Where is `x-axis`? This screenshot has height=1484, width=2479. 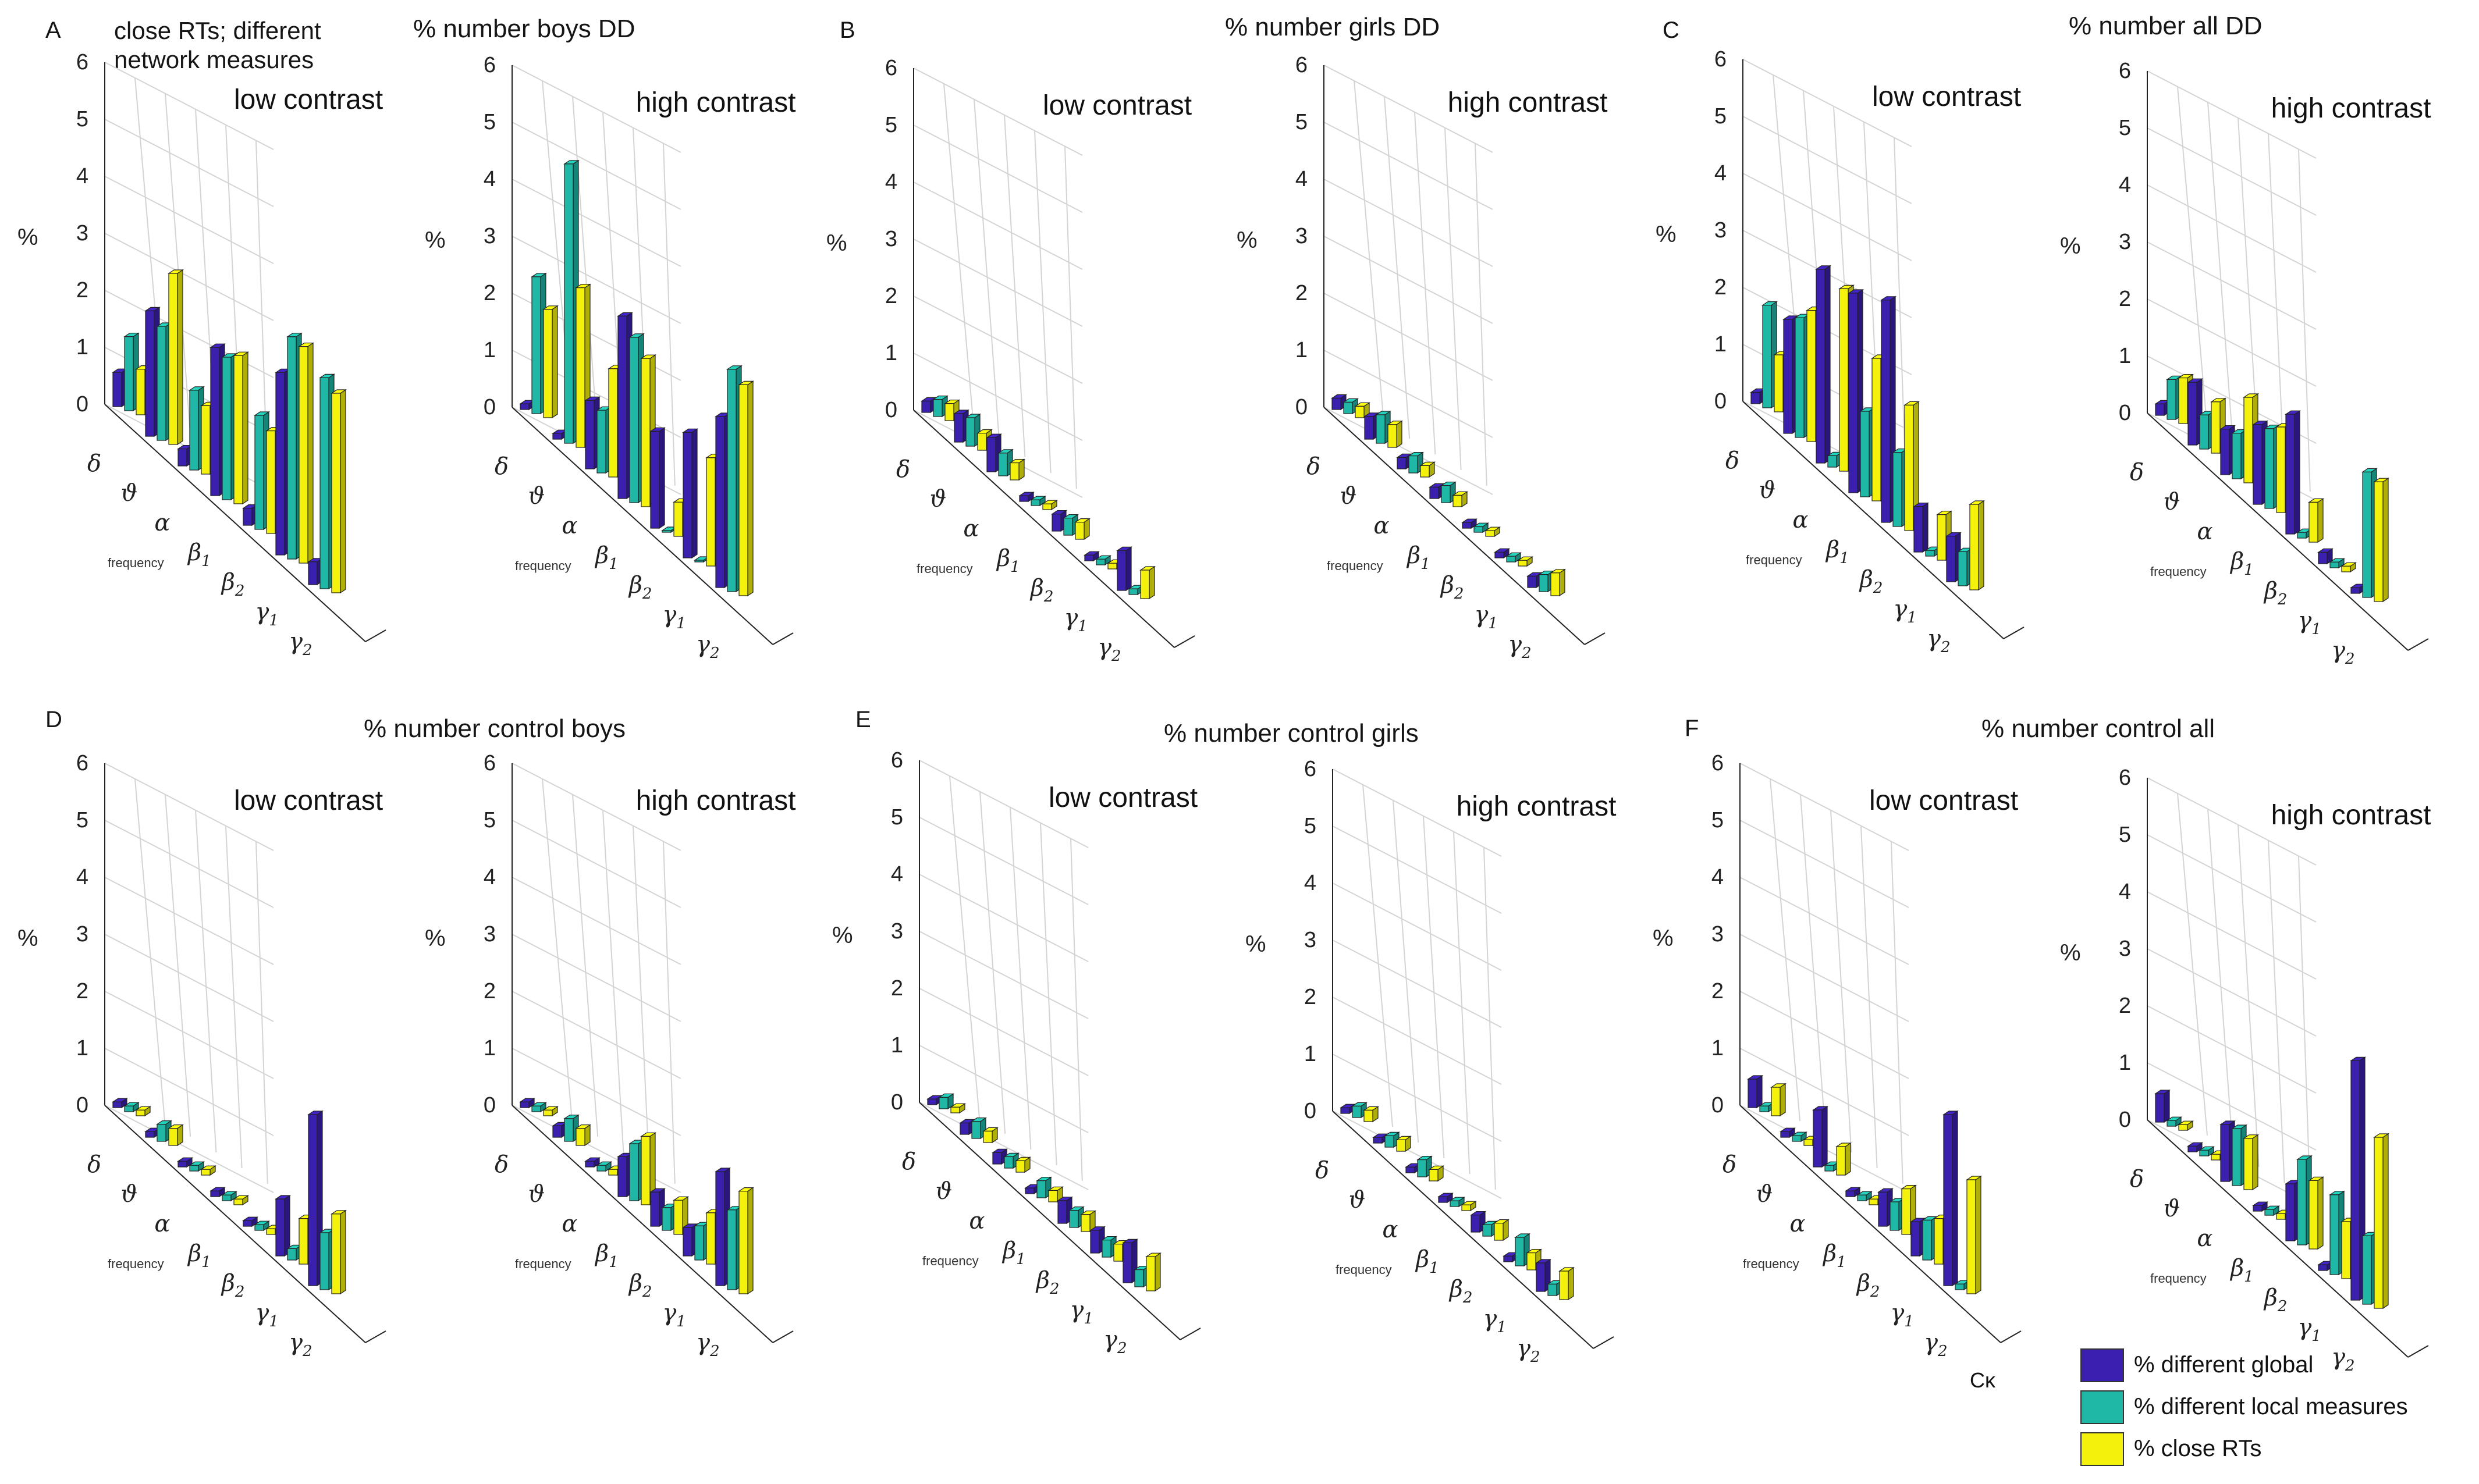
x-axis is located at coordinates (643, 526).